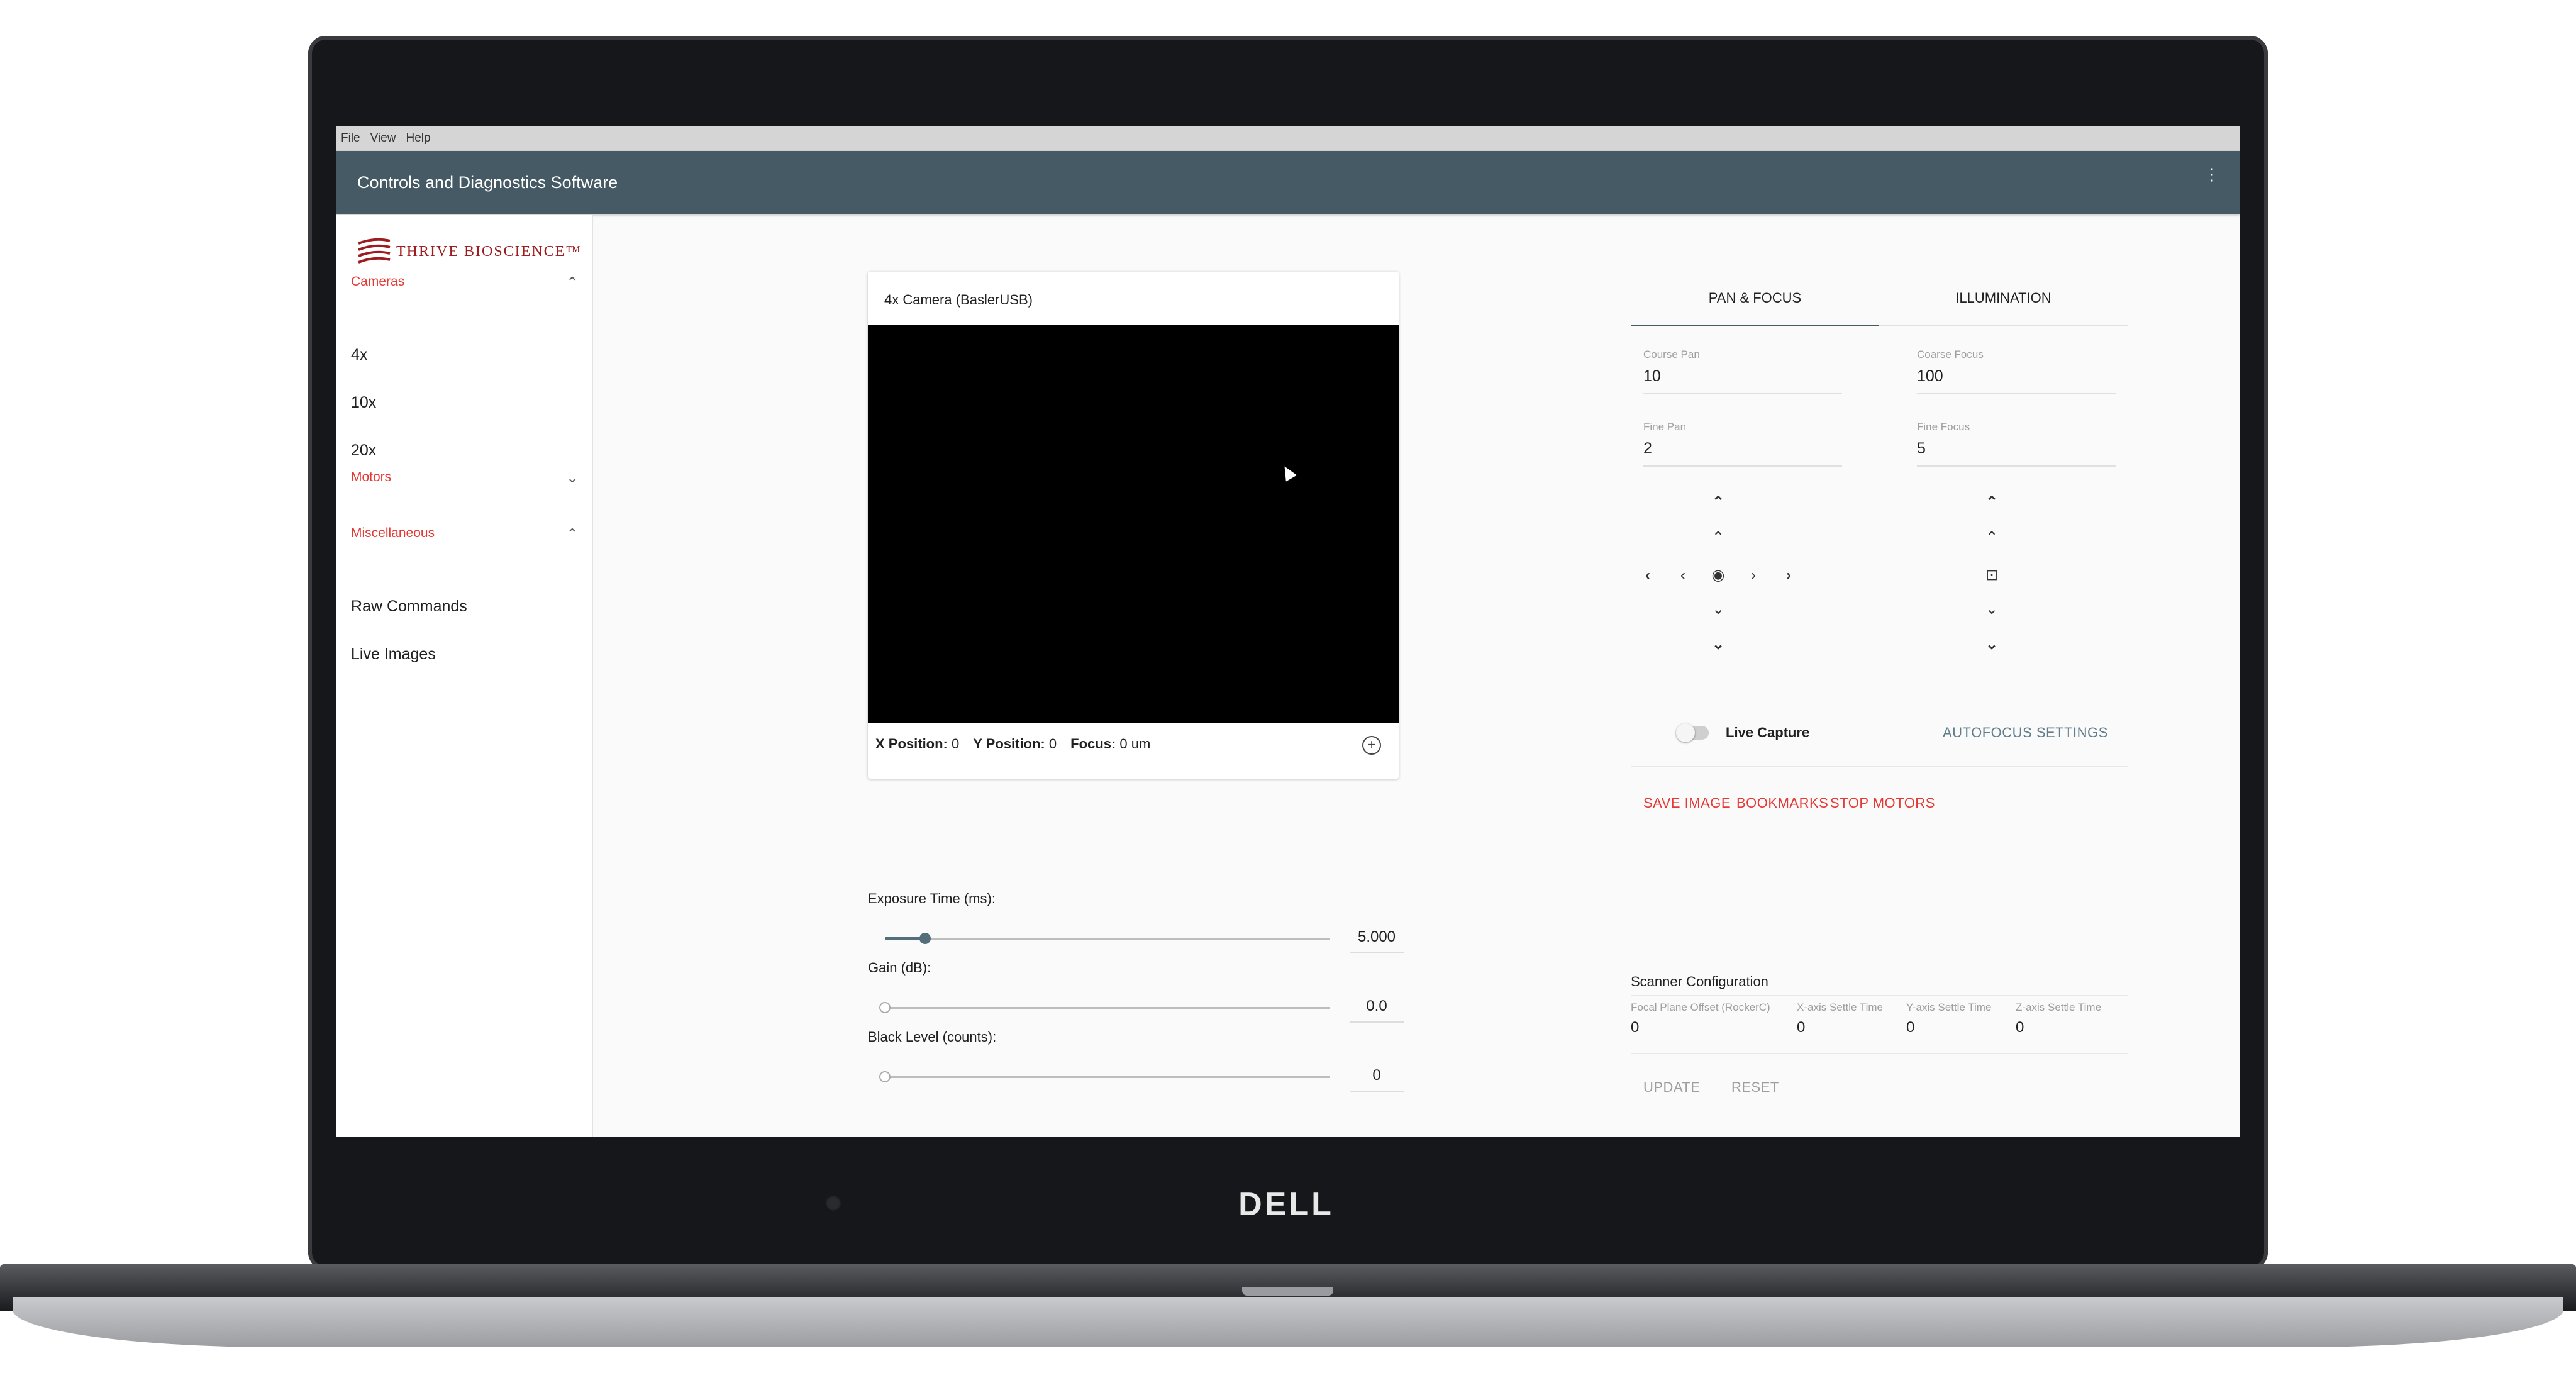 Image resolution: width=2576 pixels, height=1373 pixels. I want to click on fine-pan-label: Fine Pan, so click(1665, 427).